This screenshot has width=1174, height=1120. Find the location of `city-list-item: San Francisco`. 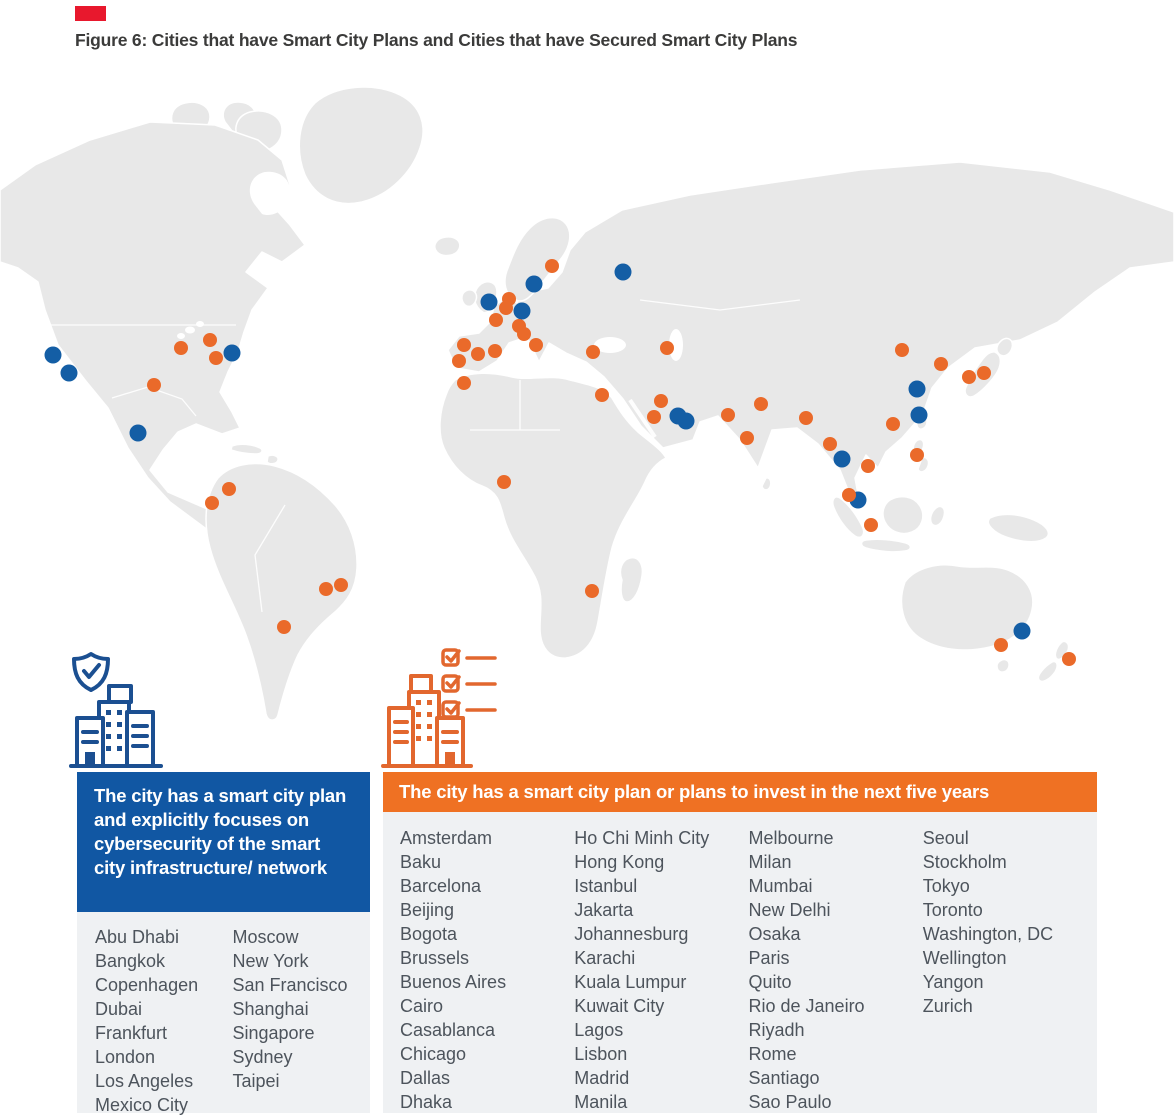

city-list-item: San Francisco is located at coordinates (290, 985).